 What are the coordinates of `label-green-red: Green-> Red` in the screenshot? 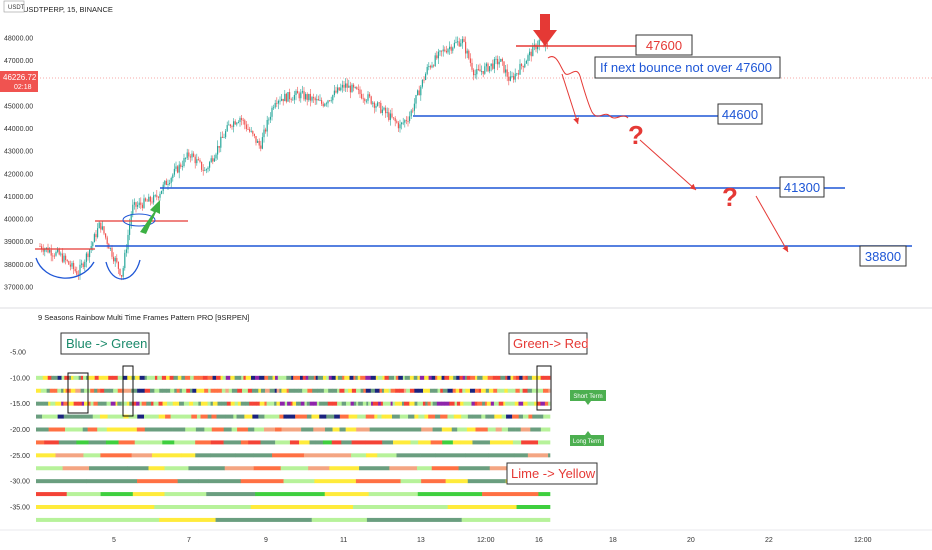 It's located at (548, 343).